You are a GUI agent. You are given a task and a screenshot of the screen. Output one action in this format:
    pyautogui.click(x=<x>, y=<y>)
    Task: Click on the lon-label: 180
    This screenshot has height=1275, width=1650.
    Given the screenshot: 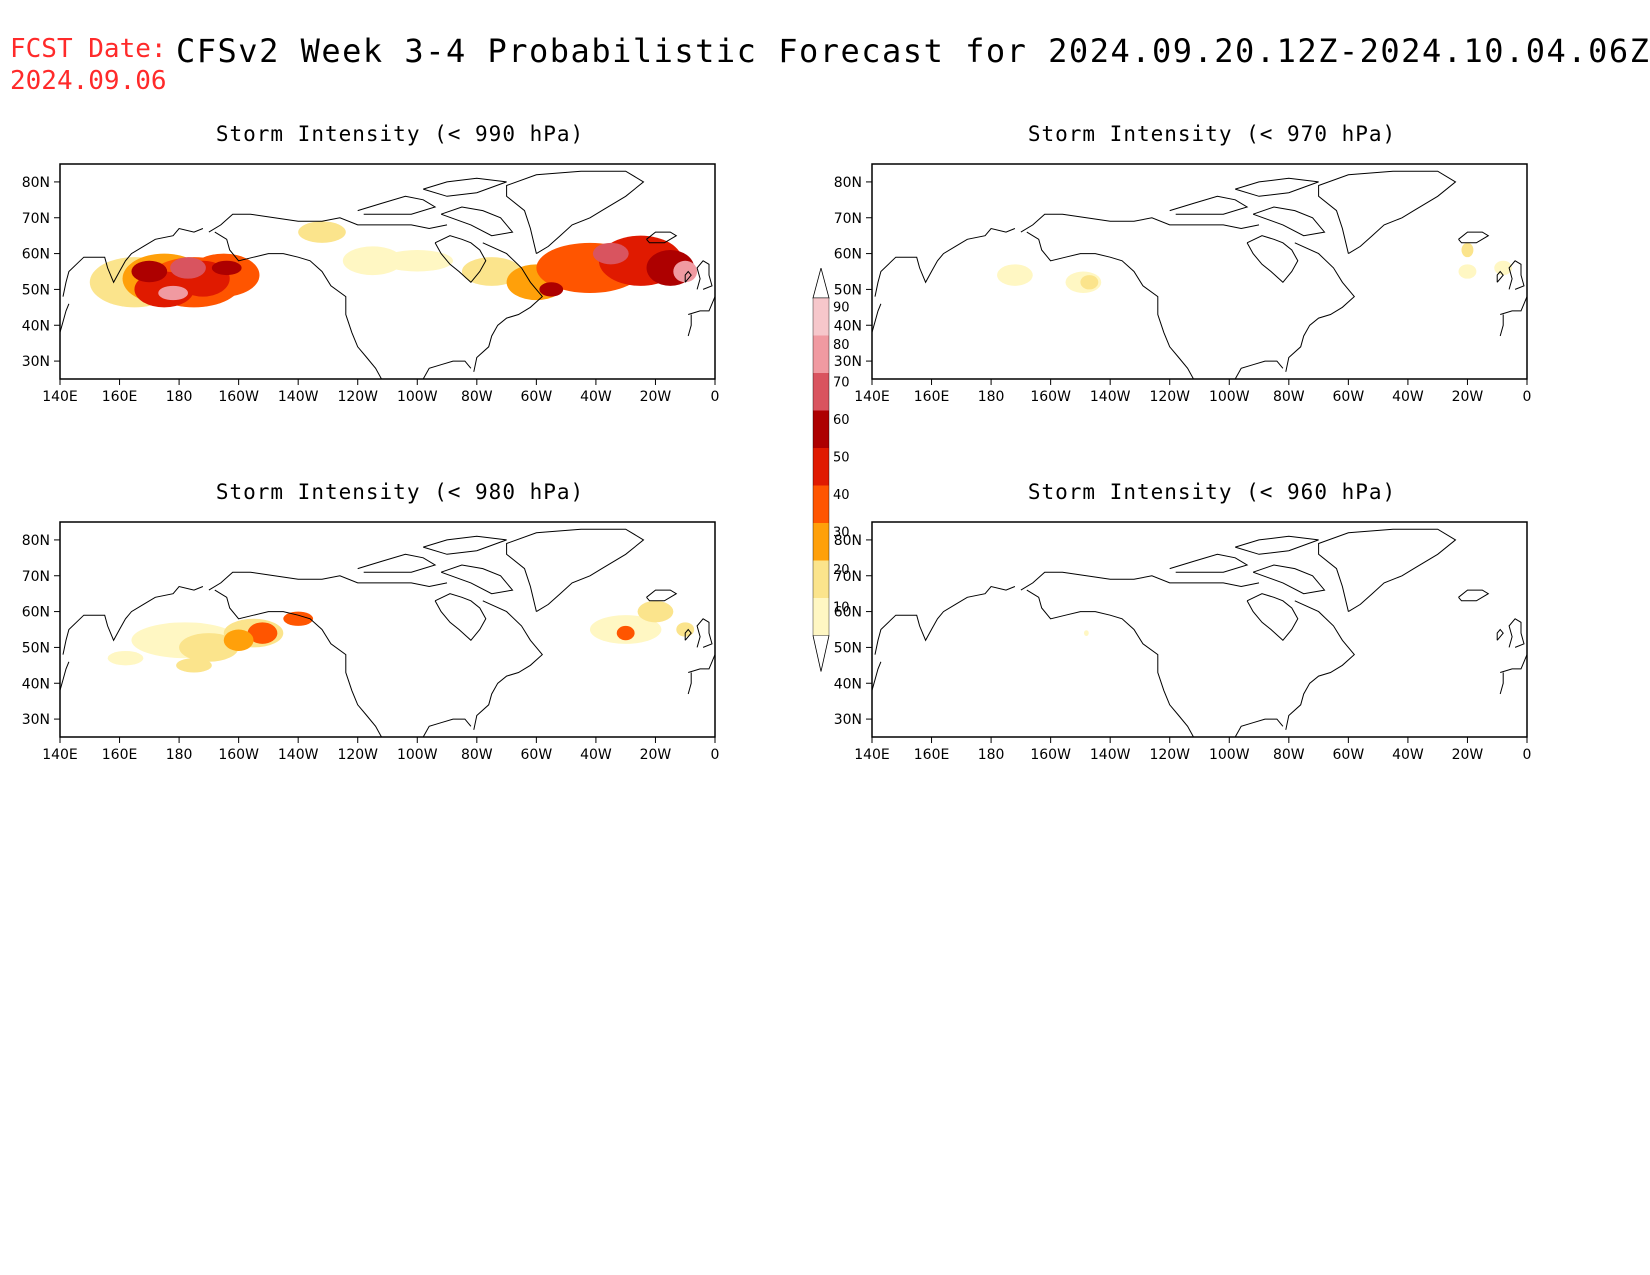 What is the action you would take?
    pyautogui.click(x=991, y=397)
    